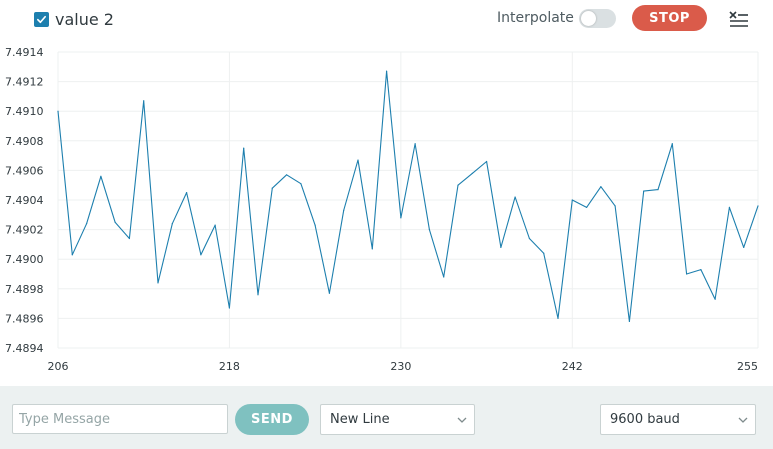  What do you see at coordinates (24, 141) in the screenshot?
I see `y-tick-label: 7.4908` at bounding box center [24, 141].